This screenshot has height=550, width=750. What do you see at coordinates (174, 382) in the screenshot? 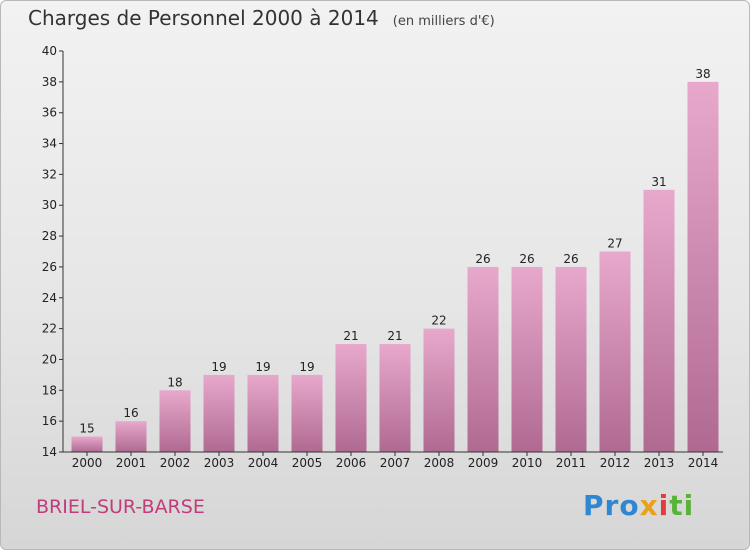
I see `value-label-2002: 18` at bounding box center [174, 382].